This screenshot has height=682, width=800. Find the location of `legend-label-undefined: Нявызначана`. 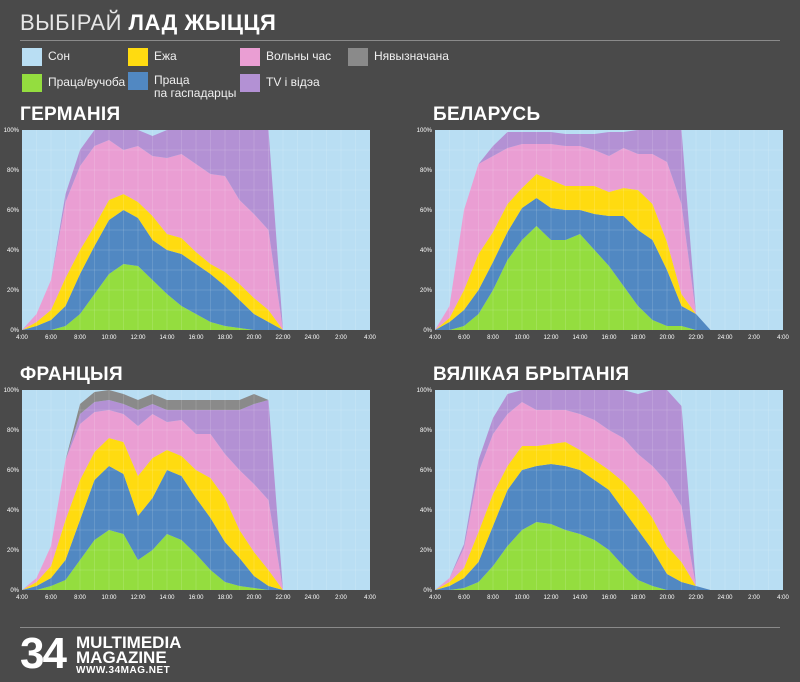

legend-label-undefined: Нявызначана is located at coordinates (411, 56).